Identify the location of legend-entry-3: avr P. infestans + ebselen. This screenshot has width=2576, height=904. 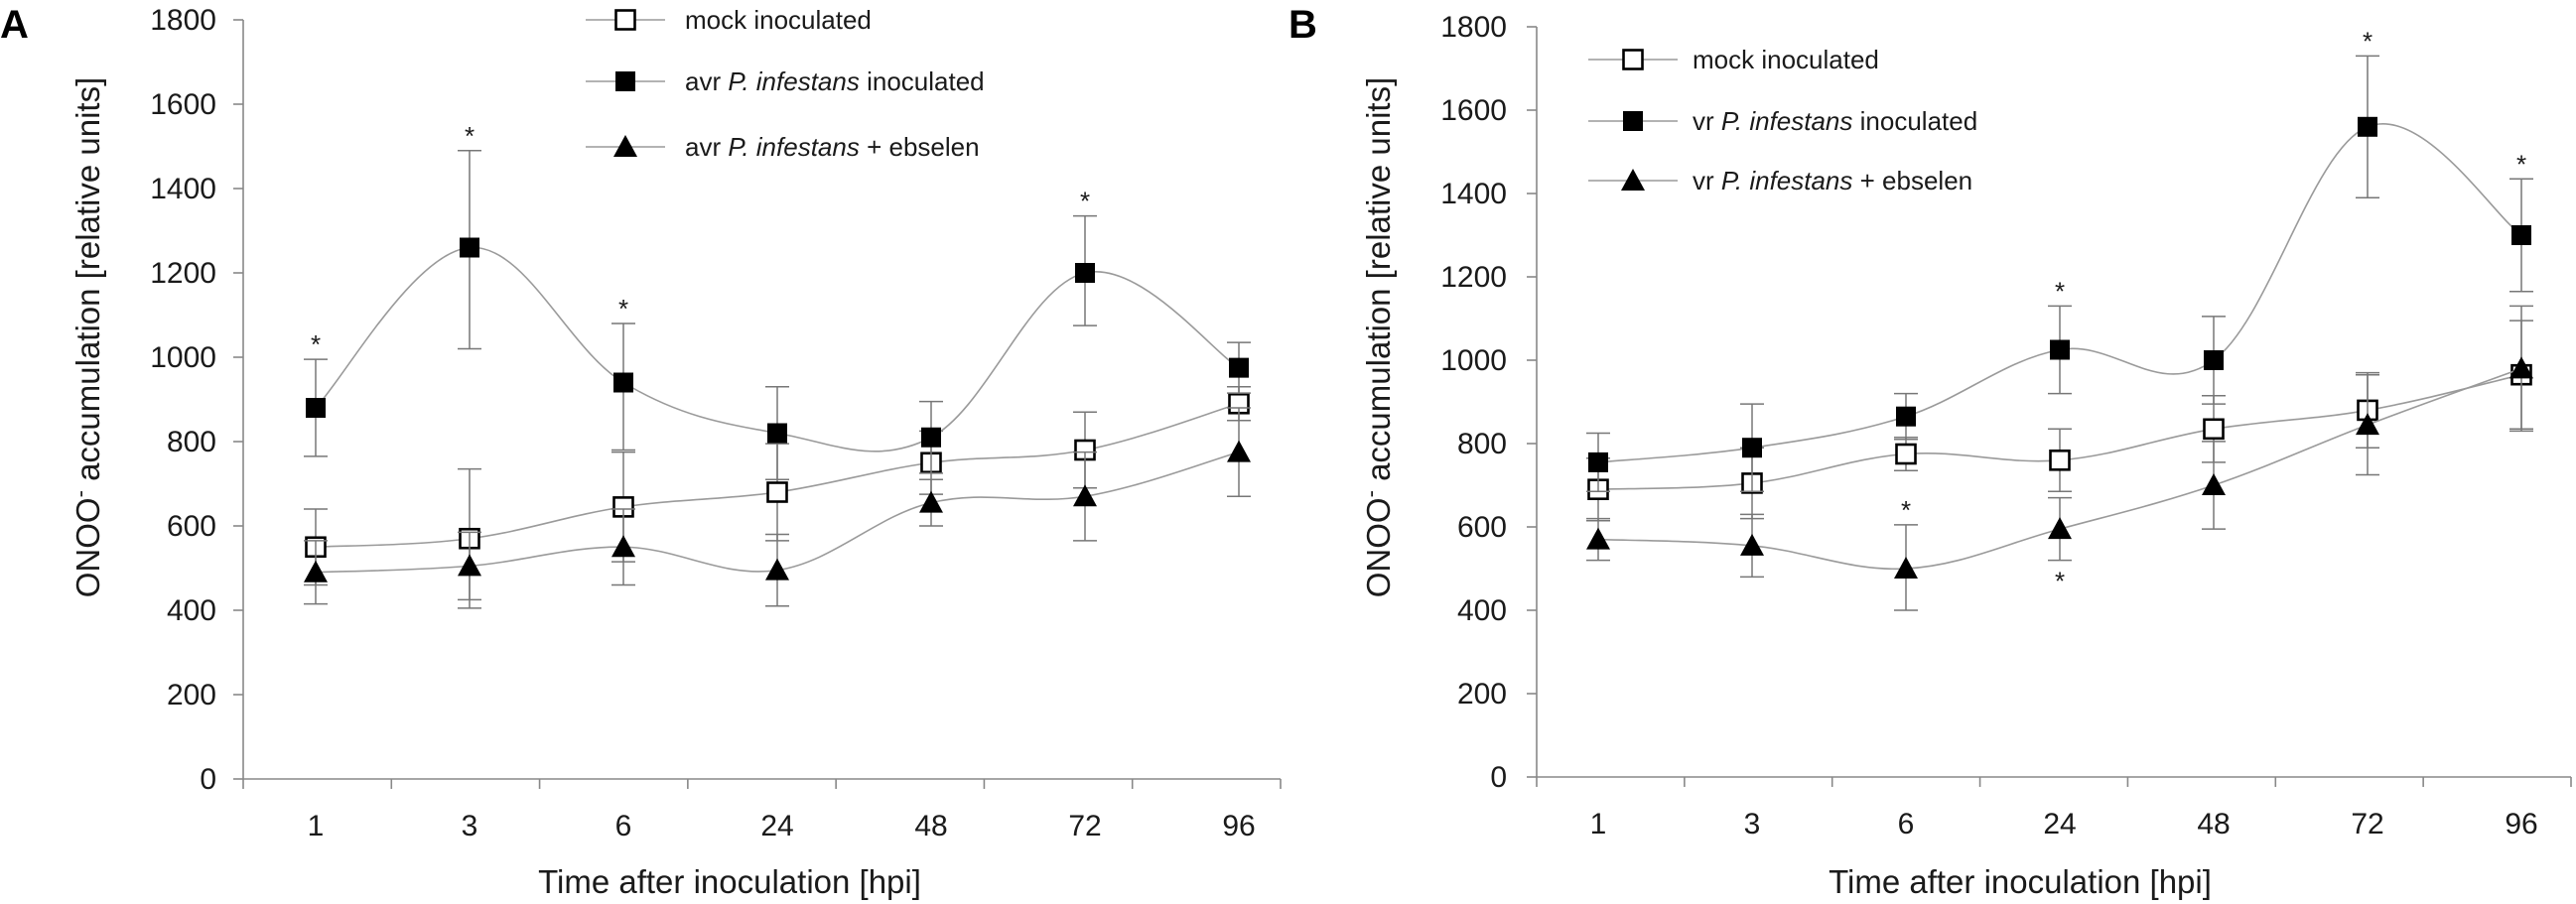
(783, 147).